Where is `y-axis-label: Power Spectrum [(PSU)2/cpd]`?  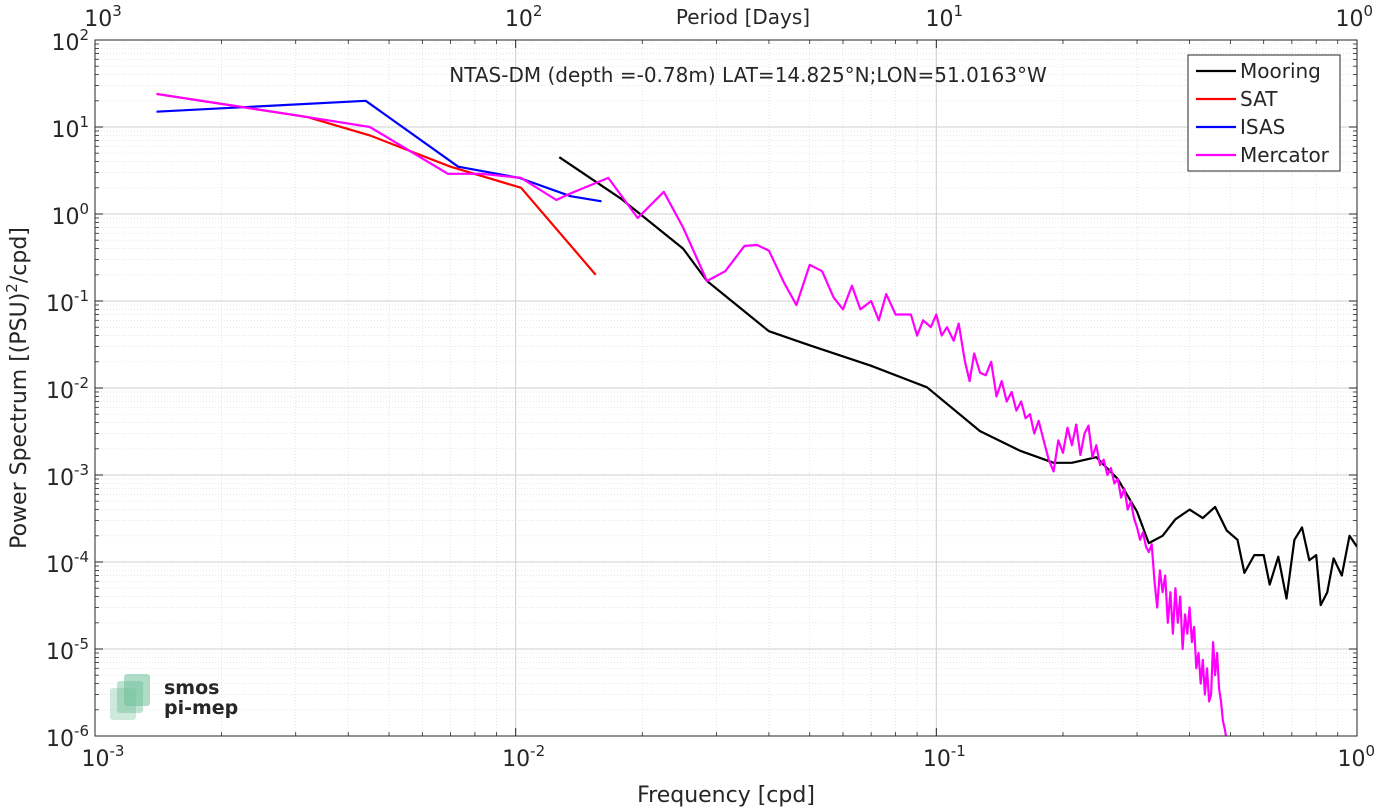
y-axis-label: Power Spectrum [(PSU)2/cpd] is located at coordinates (17, 388).